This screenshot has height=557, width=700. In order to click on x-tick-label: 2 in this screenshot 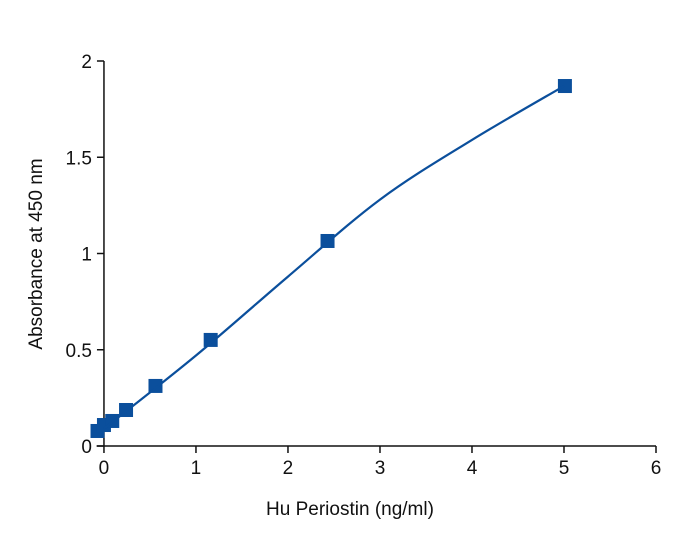, I will do `click(288, 468)`.